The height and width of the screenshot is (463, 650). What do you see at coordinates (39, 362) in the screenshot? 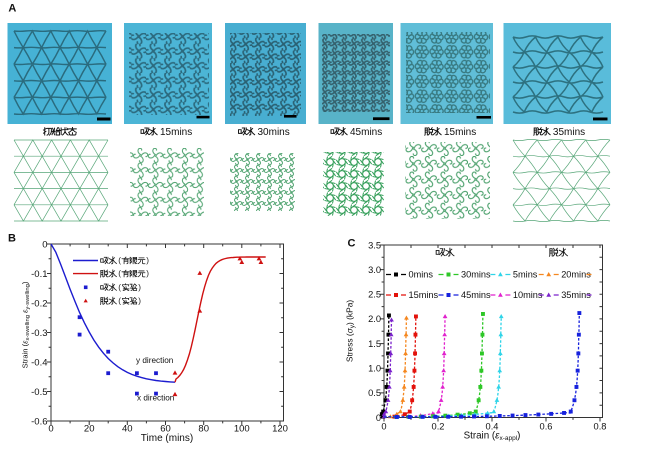
I see `svg-text: -0.4` at bounding box center [39, 362].